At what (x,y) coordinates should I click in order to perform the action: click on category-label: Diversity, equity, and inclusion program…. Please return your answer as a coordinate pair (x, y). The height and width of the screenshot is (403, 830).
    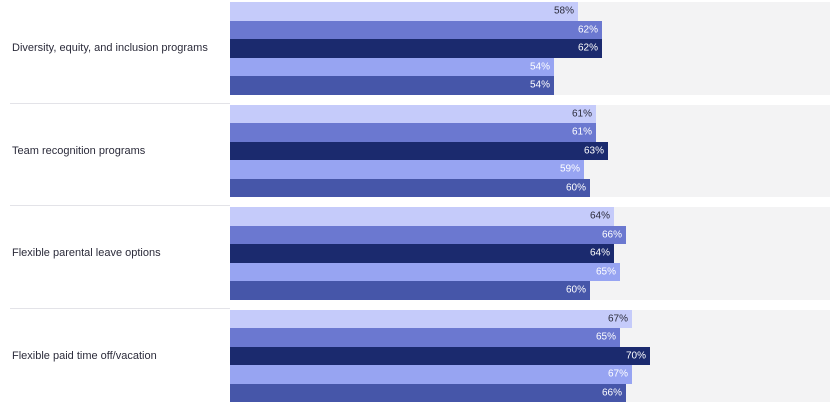
    Looking at the image, I should click on (110, 48).